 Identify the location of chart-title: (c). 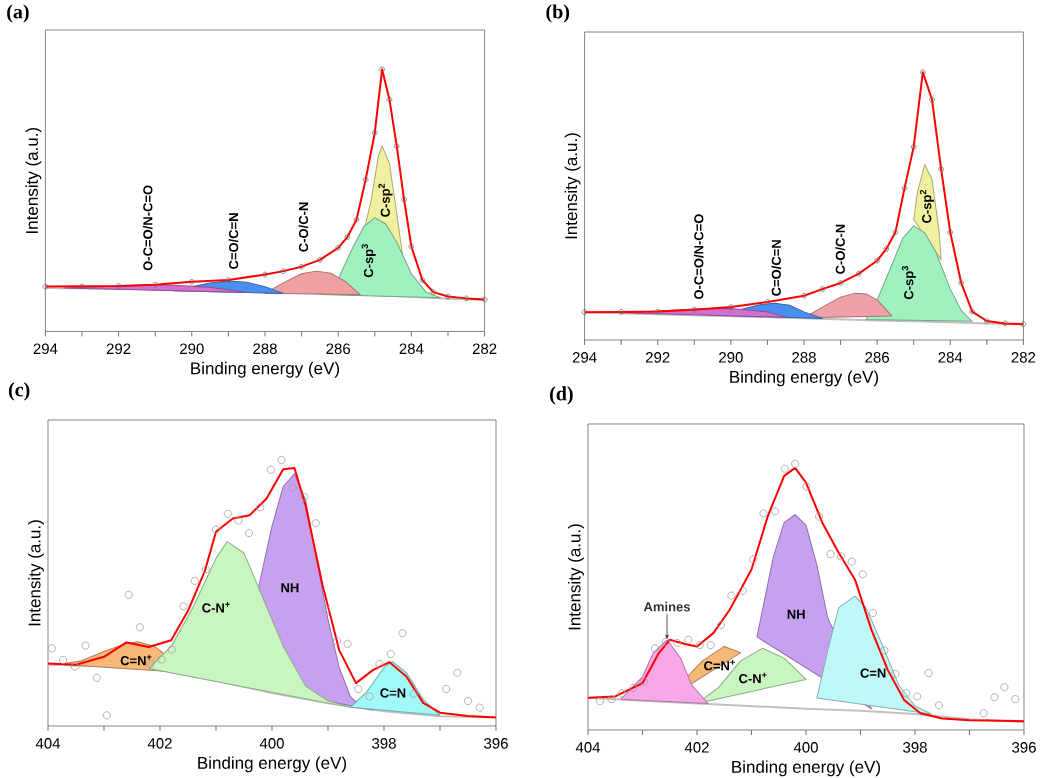
(19, 391).